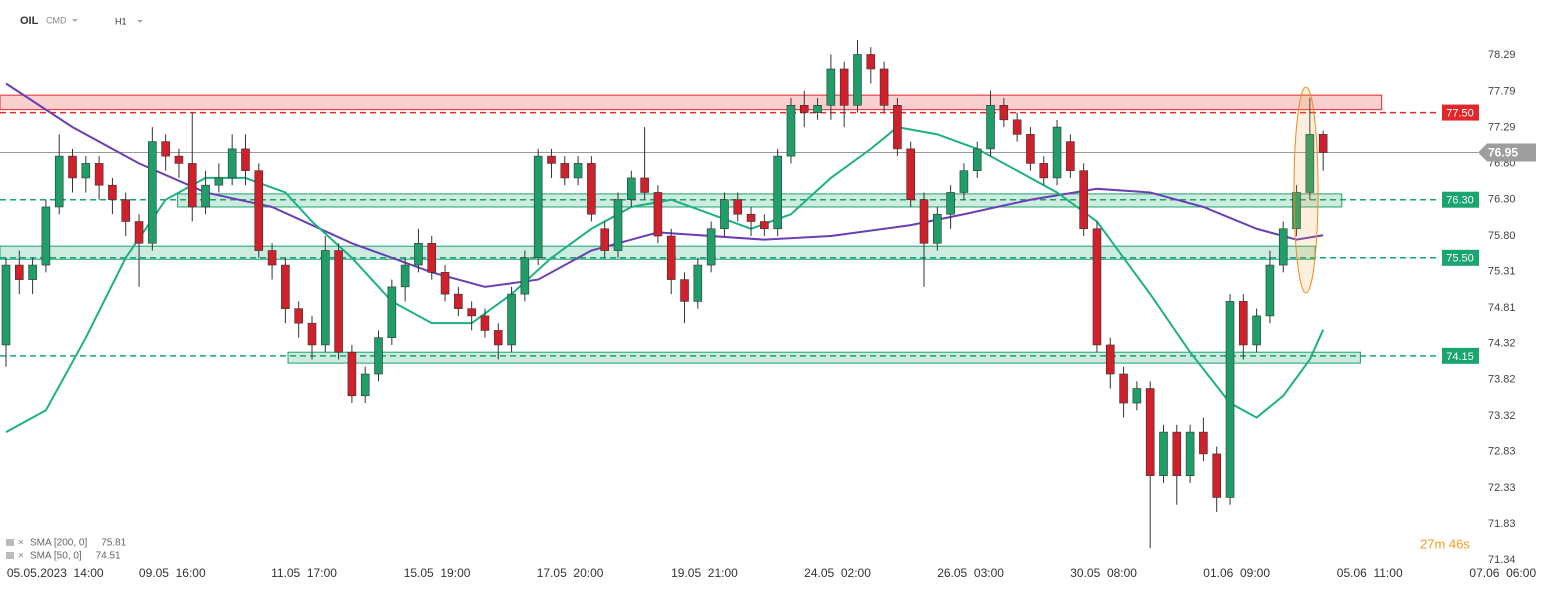 The height and width of the screenshot is (590, 1546). I want to click on x-tick-label: 19.05 21:00, so click(704, 573).